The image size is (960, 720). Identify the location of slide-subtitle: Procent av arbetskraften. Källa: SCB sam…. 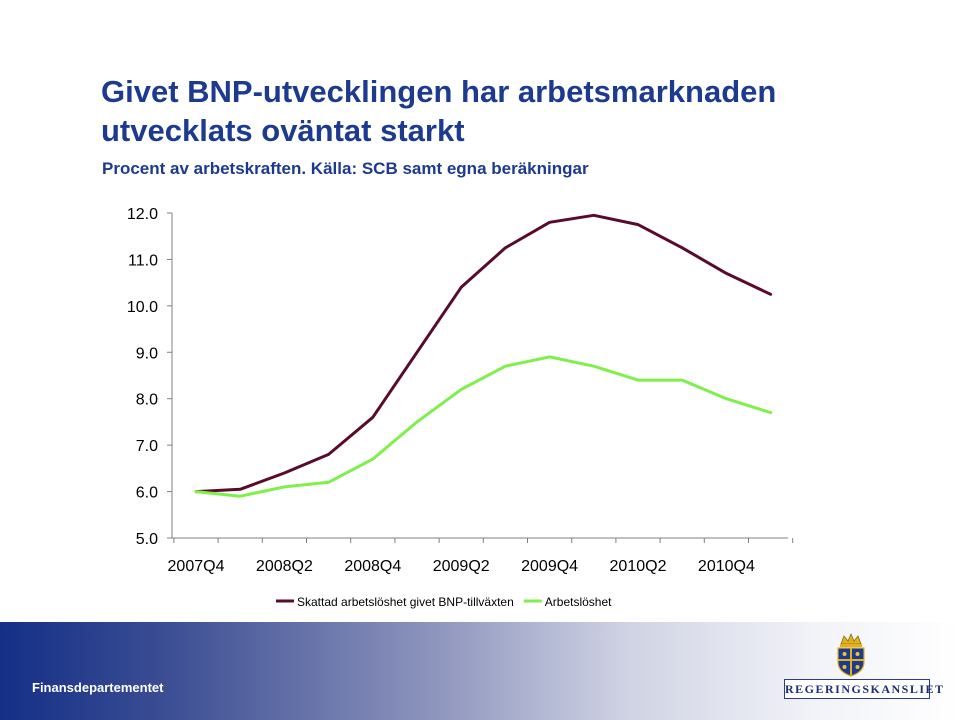
(345, 168).